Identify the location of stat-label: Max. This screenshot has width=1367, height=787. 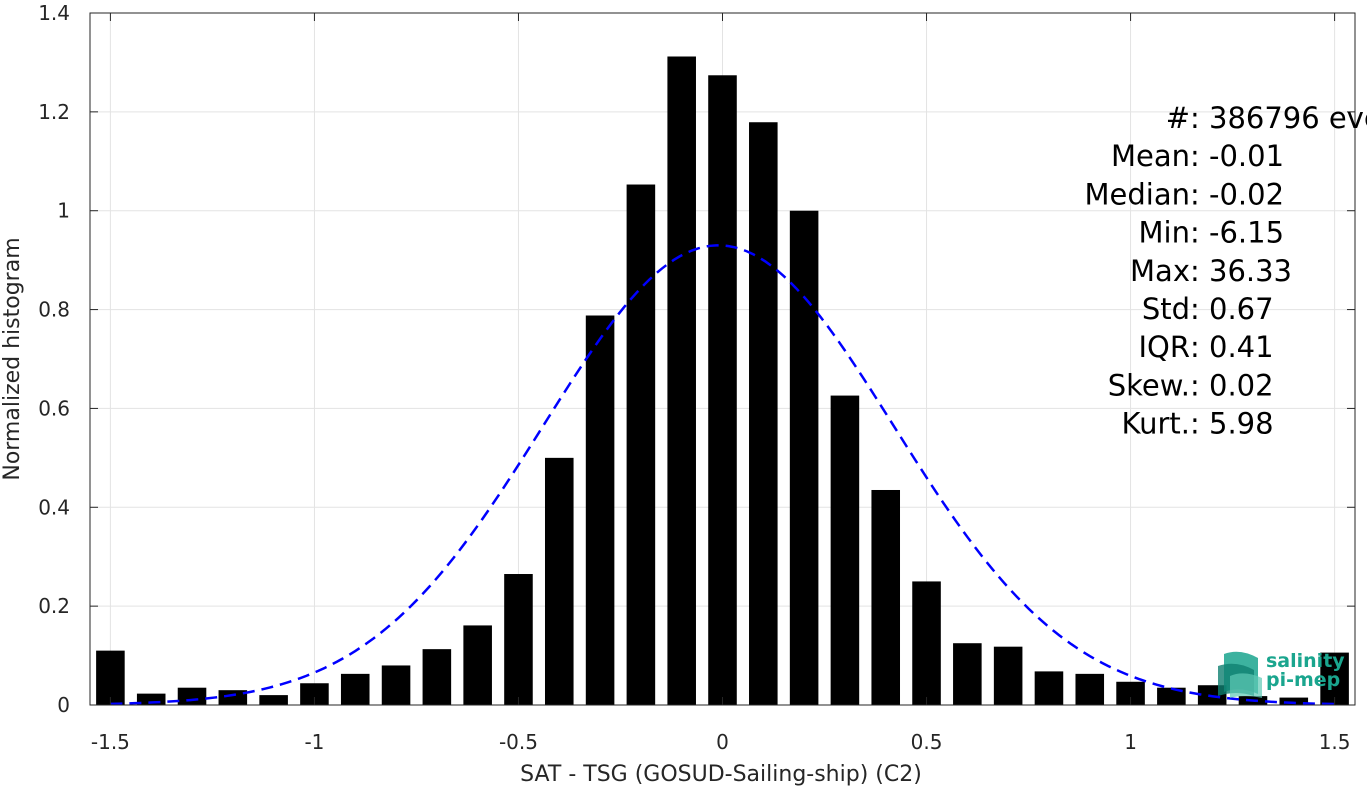
(1160, 271).